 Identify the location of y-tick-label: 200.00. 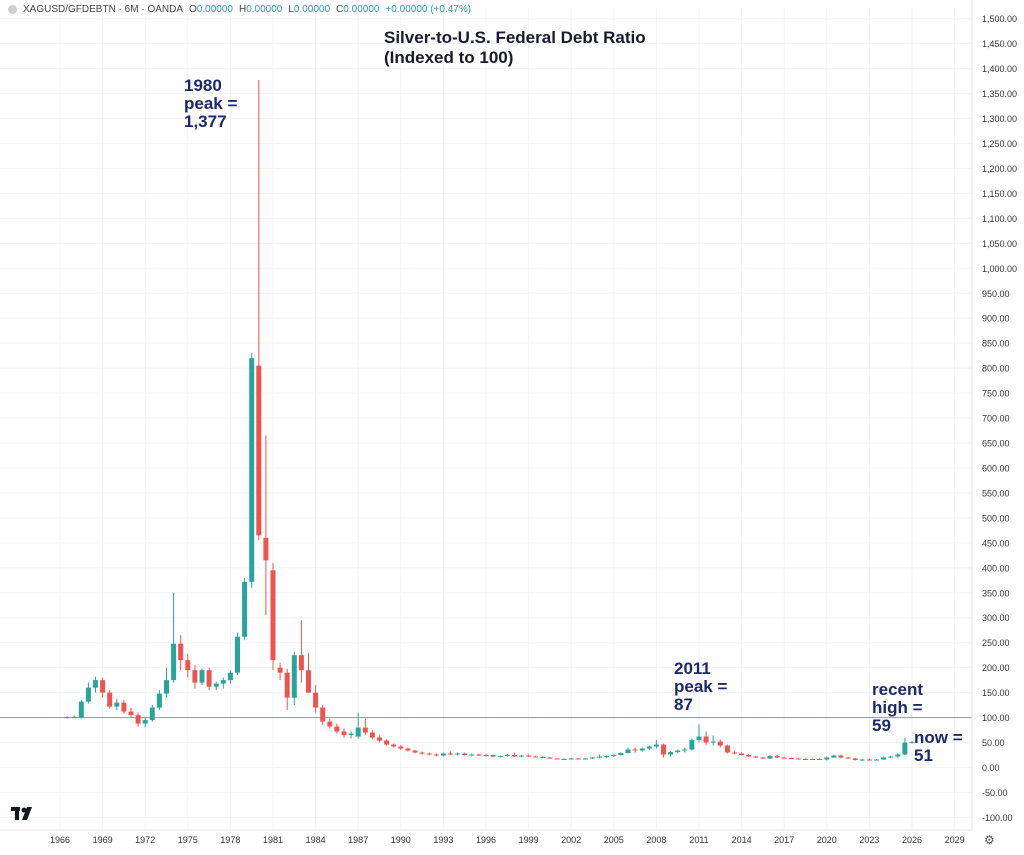
(996, 668).